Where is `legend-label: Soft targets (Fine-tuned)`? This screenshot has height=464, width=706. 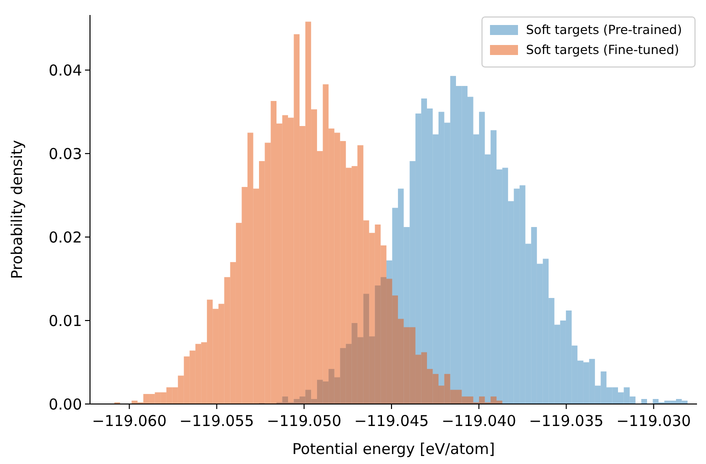 legend-label: Soft targets (Fine-tuned) is located at coordinates (603, 49).